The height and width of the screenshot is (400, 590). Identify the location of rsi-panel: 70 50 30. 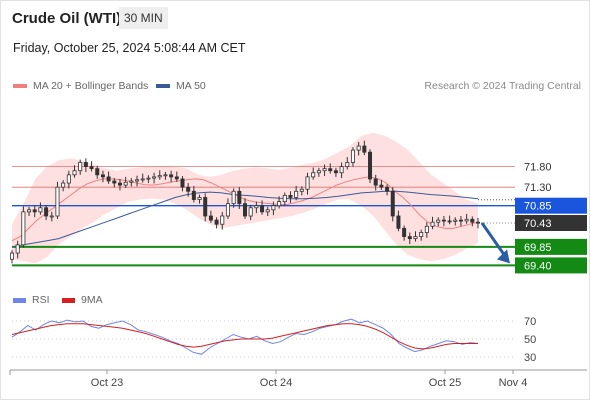
(273, 340).